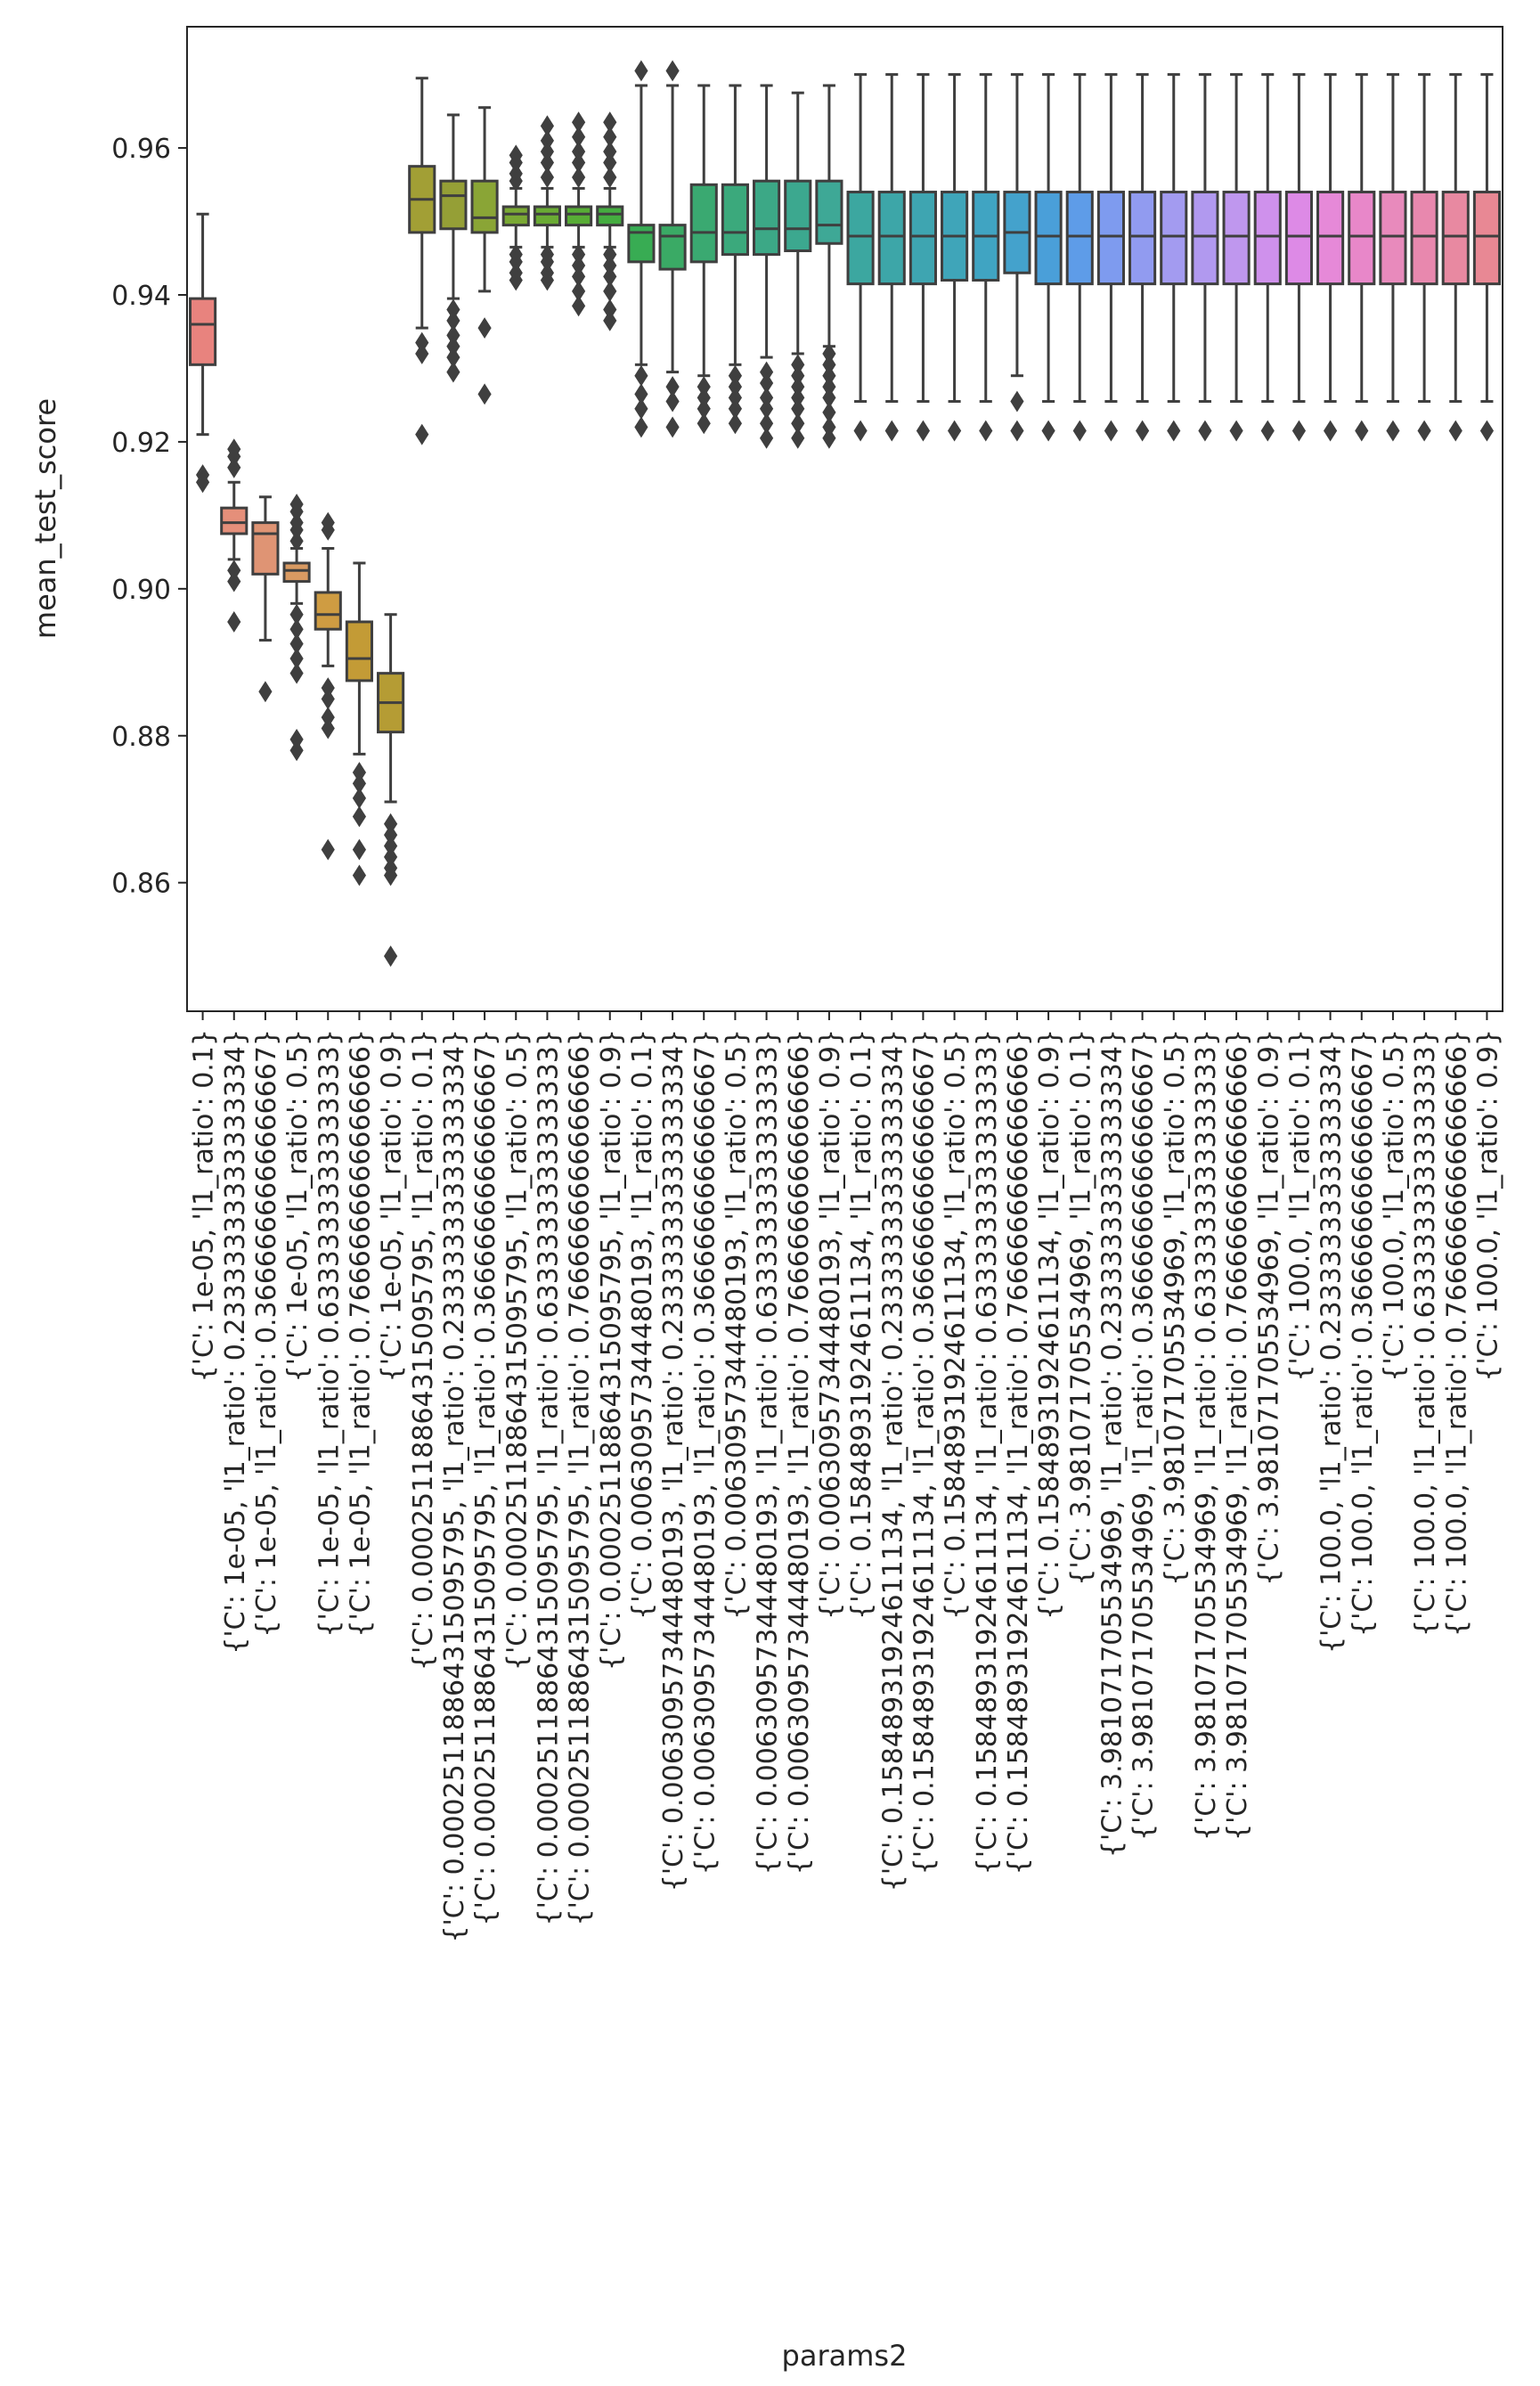  I want to click on y-tick-label: 0.96, so click(141, 149).